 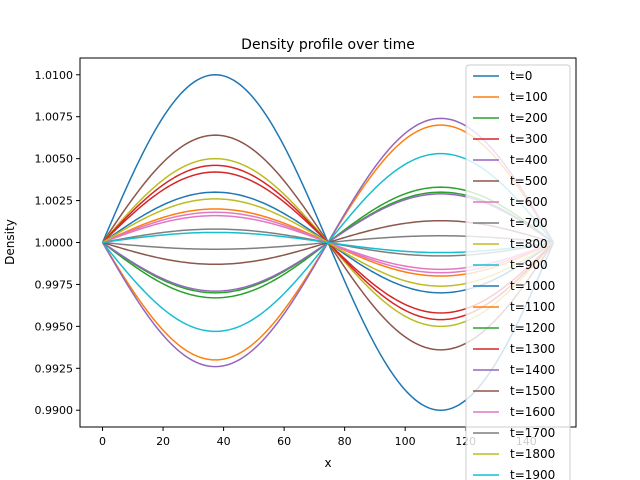 I want to click on legend-entry: t=1000, so click(x=532, y=286).